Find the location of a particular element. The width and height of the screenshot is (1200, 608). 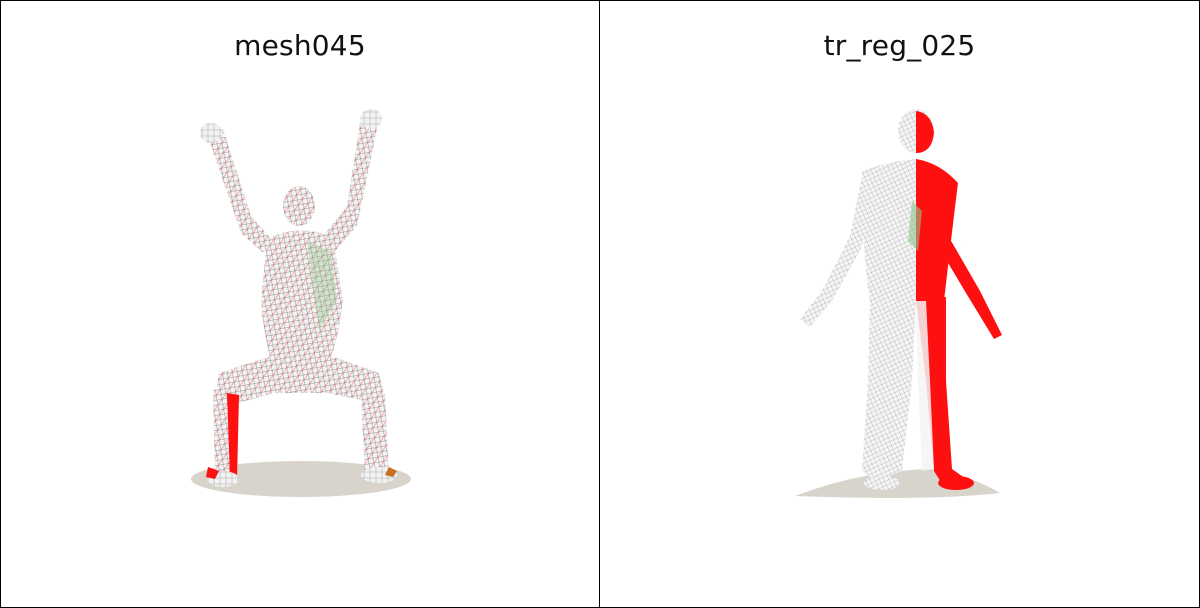

left-mesh-render is located at coordinates (301, 303).